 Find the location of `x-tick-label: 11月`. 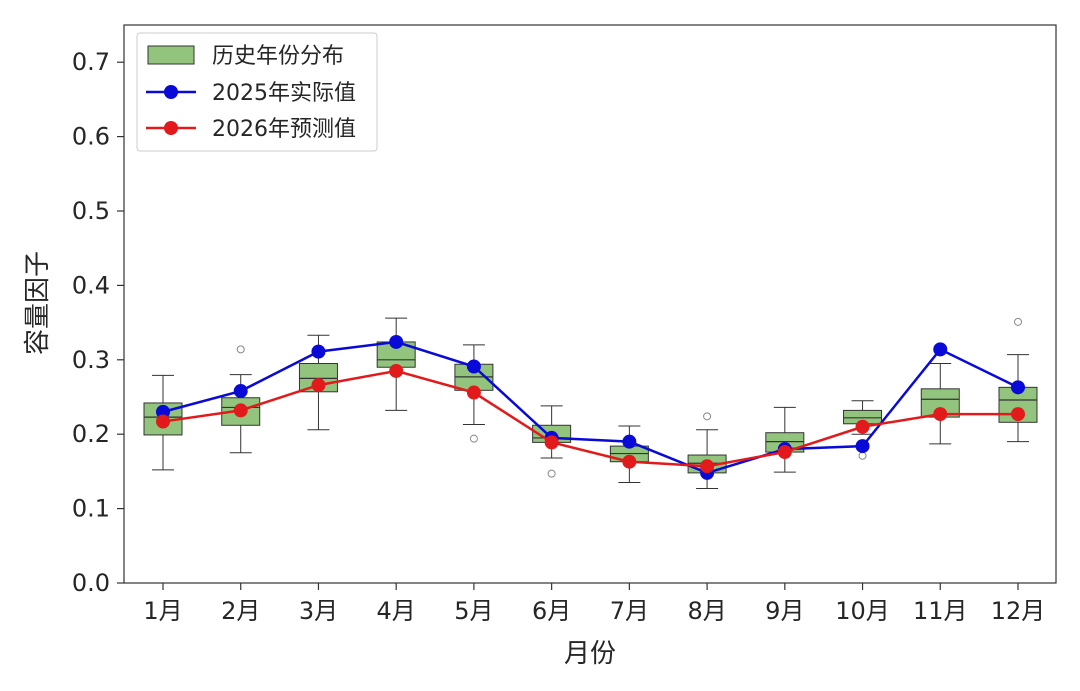

x-tick-label: 11月 is located at coordinates (940, 611).